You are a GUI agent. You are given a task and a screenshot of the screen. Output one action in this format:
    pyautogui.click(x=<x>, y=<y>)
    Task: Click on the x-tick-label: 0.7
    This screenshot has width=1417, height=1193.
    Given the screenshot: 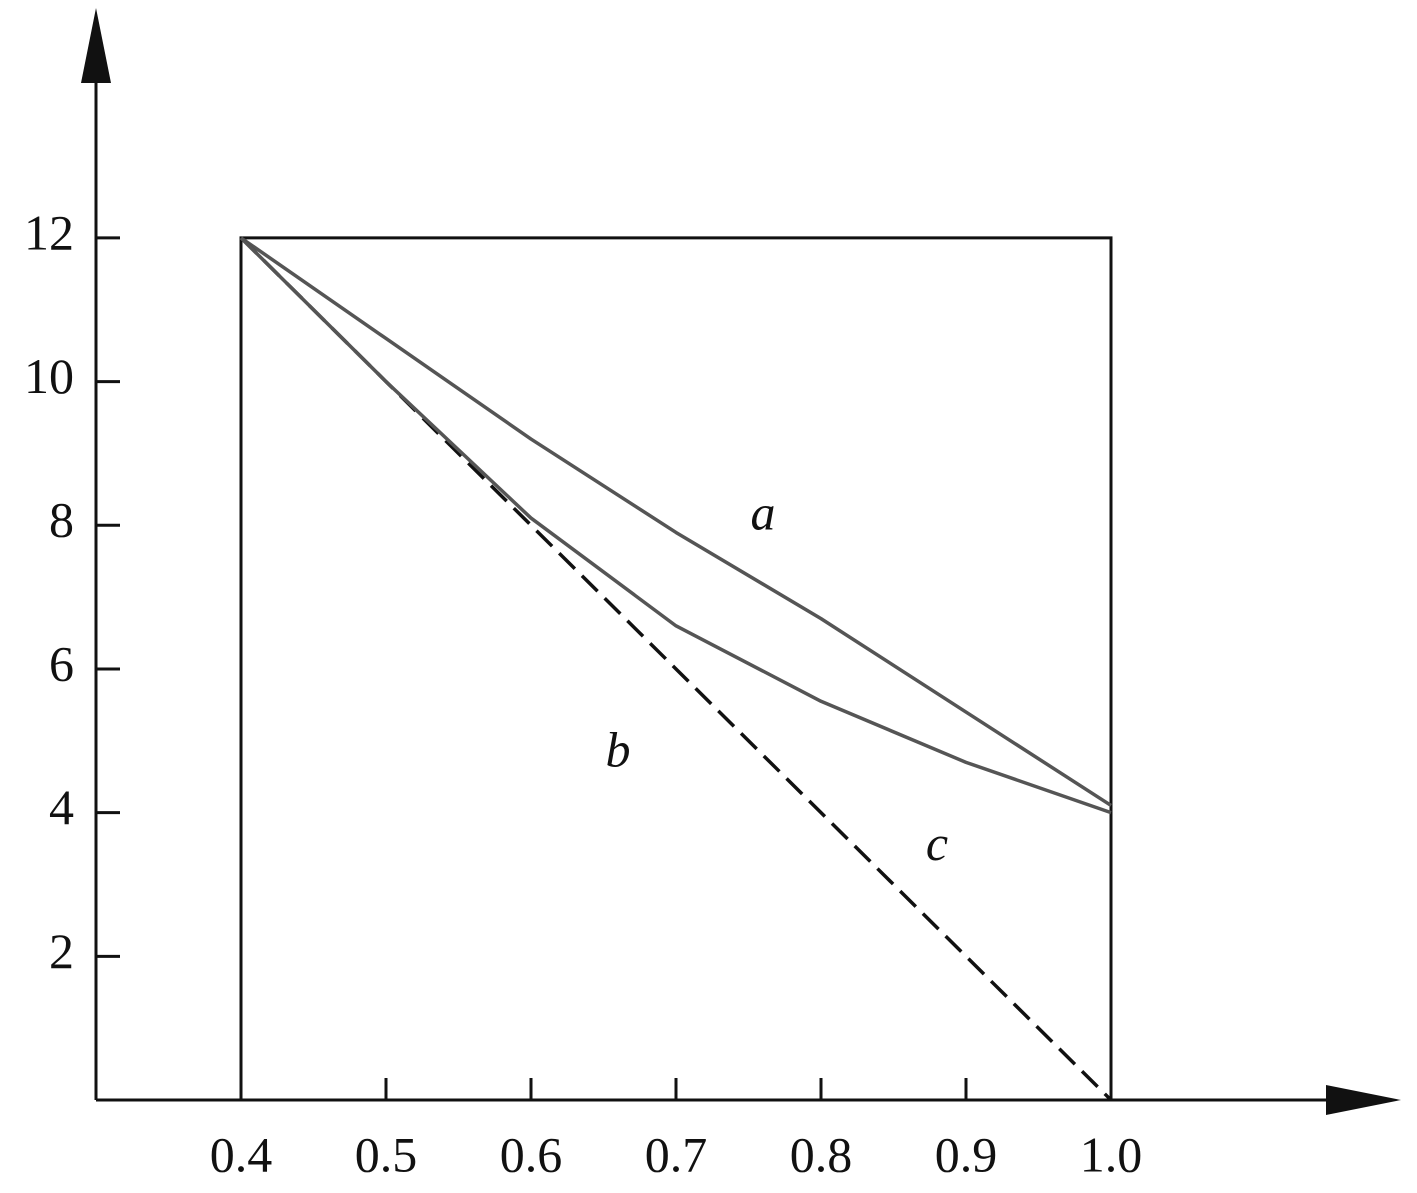 What is the action you would take?
    pyautogui.click(x=676, y=1154)
    